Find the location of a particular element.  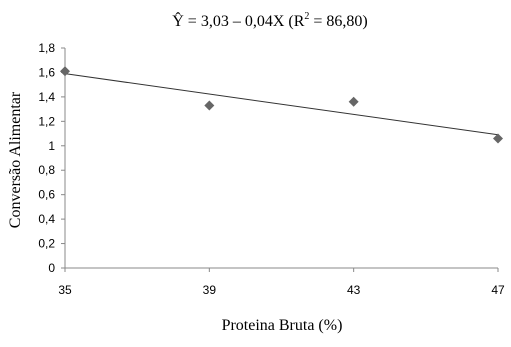

y-tick-label: 0,8 is located at coordinates (46, 170).